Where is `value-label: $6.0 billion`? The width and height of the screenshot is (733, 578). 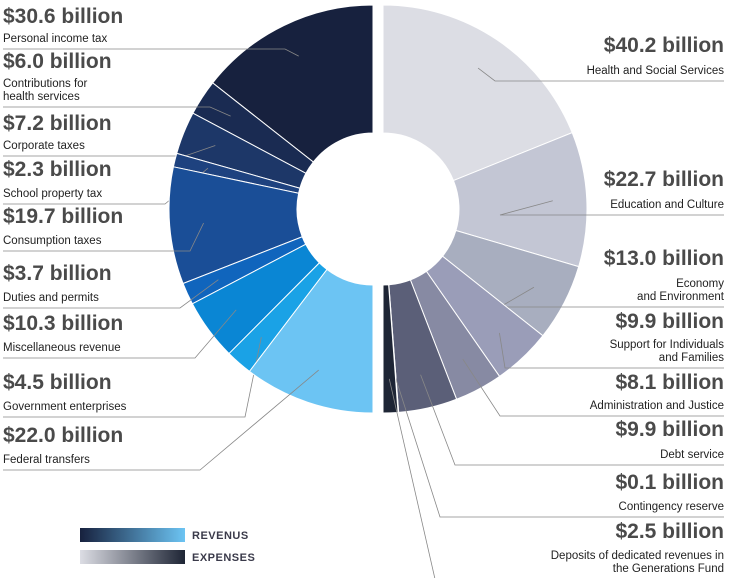
value-label: $6.0 billion is located at coordinates (57, 61).